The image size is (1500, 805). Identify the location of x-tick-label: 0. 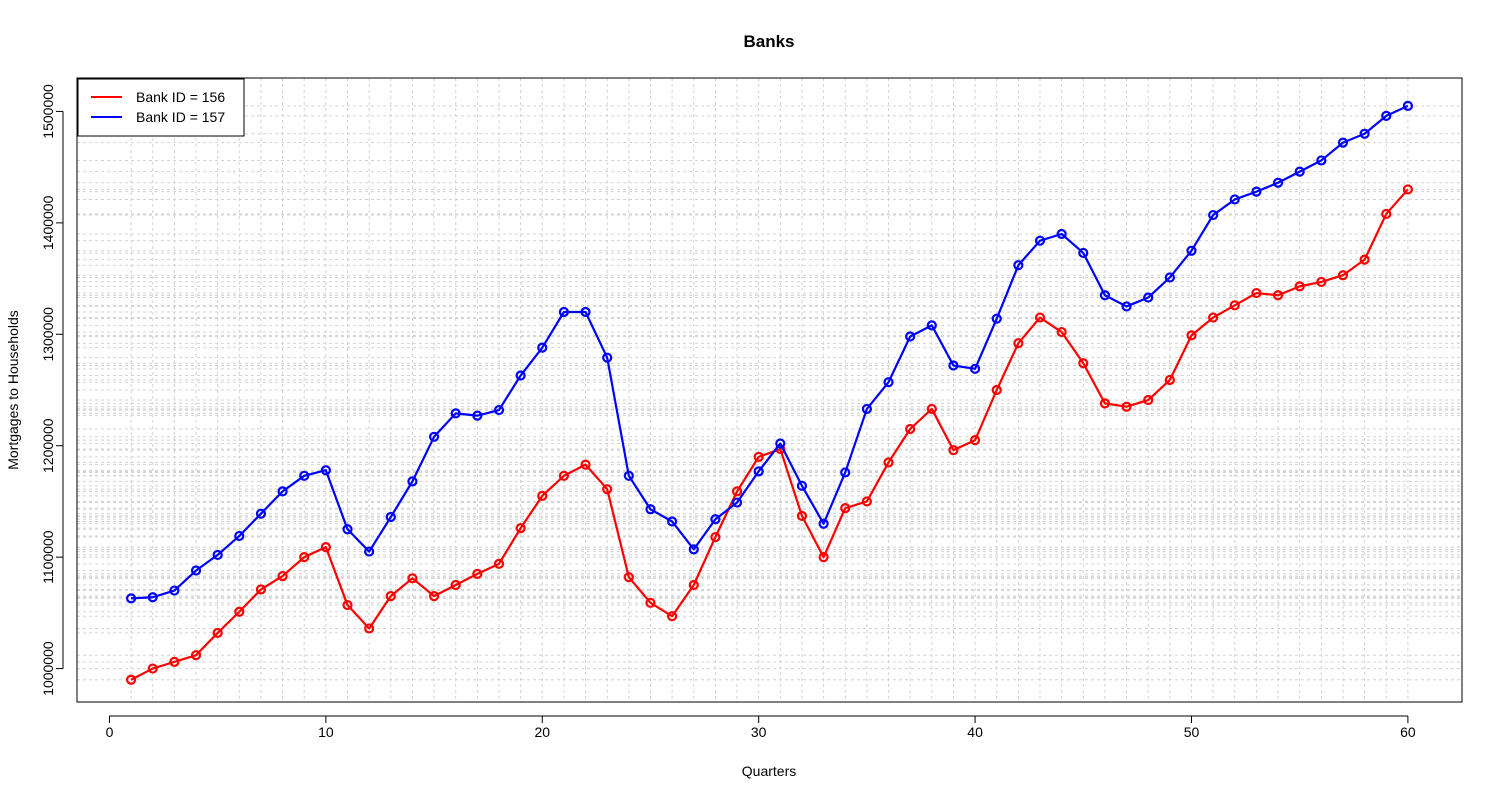
(110, 732).